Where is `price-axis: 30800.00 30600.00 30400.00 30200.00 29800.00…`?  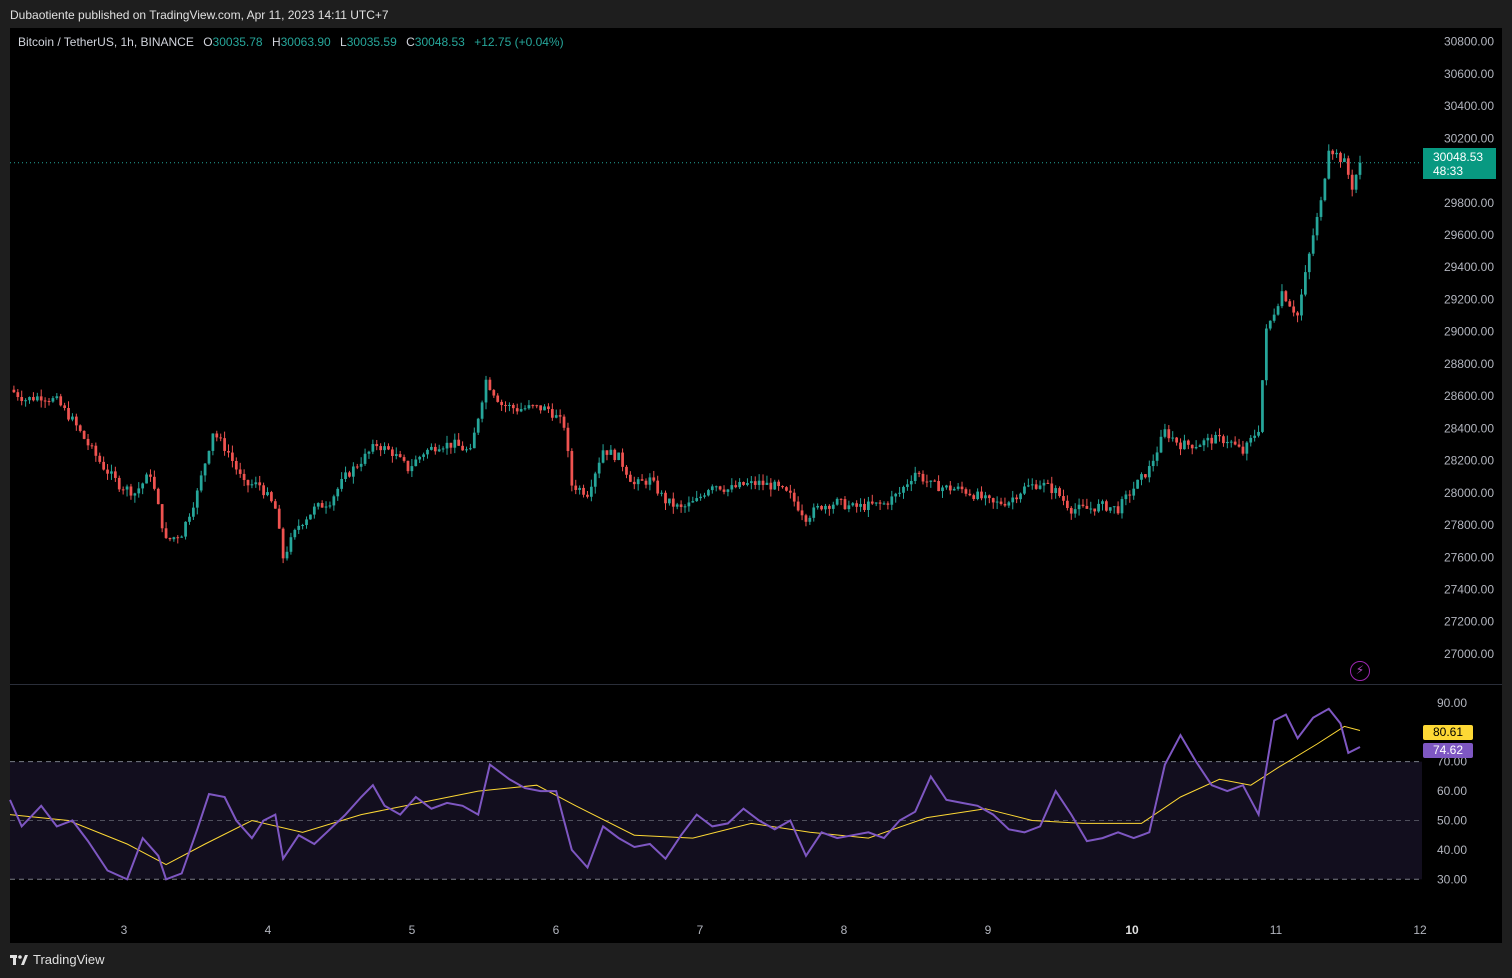 price-axis: 30800.00 30600.00 30400.00 30200.00 29800.00… is located at coordinates (1469, 348).